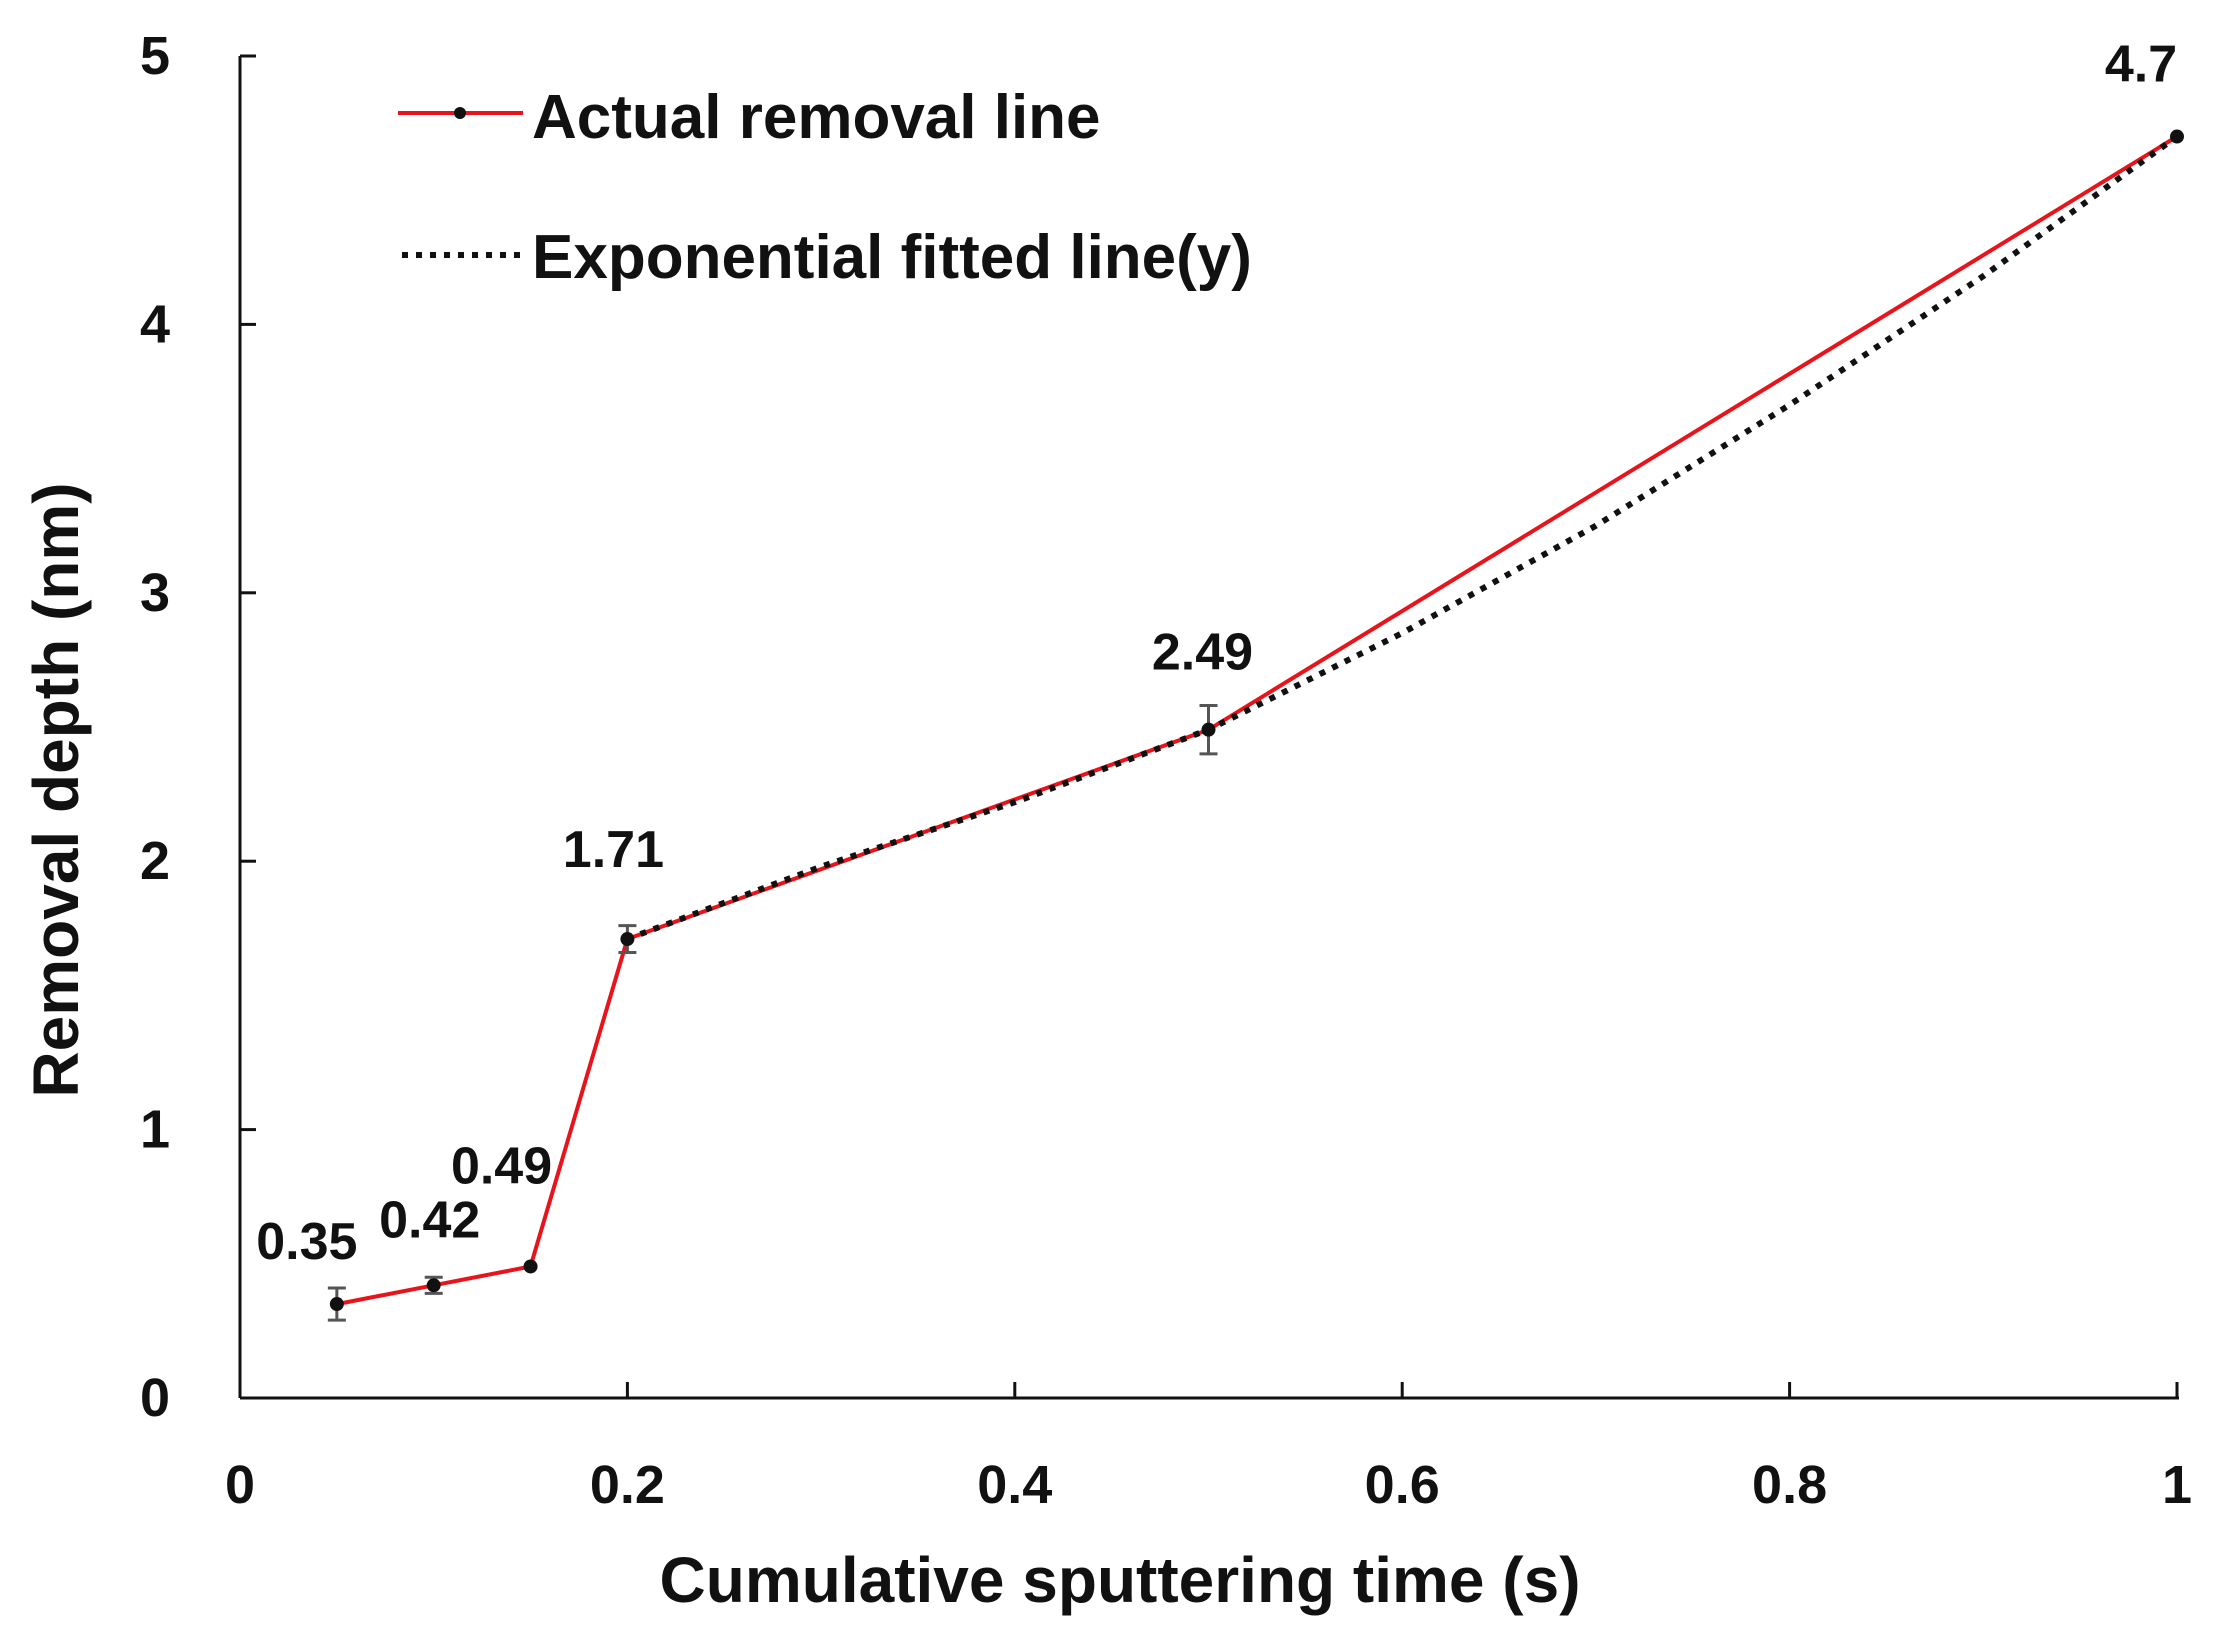 The height and width of the screenshot is (1631, 2235). Describe the element at coordinates (155, 861) in the screenshot. I see `y-tick-label: 2` at that location.